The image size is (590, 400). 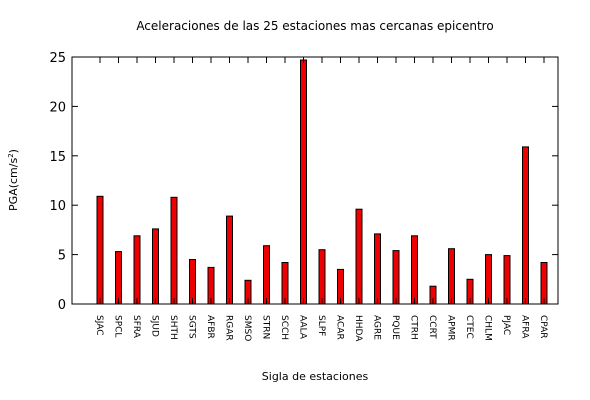 What do you see at coordinates (57, 157) in the screenshot?
I see `y-tick-label: 15` at bounding box center [57, 157].